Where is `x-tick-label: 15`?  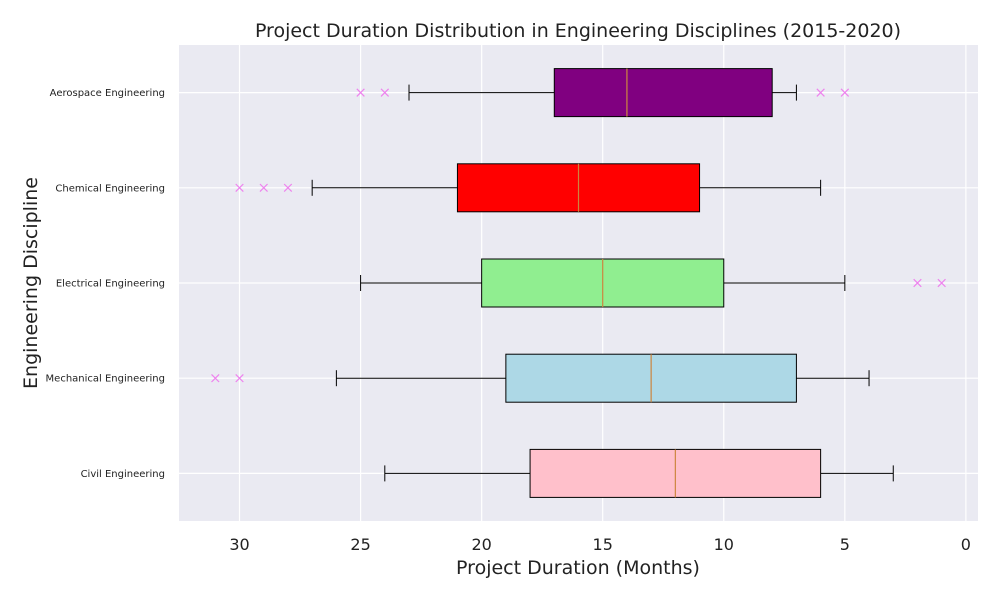
x-tick-label: 15 is located at coordinates (603, 544).